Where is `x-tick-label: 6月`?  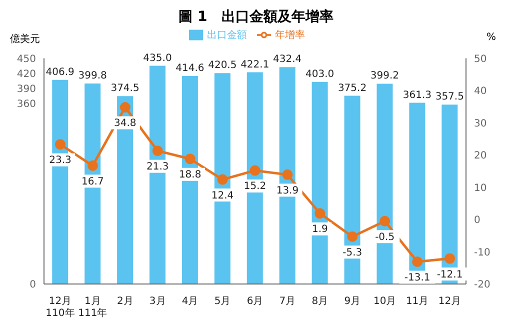
x-tick-label: 6月 is located at coordinates (255, 301).